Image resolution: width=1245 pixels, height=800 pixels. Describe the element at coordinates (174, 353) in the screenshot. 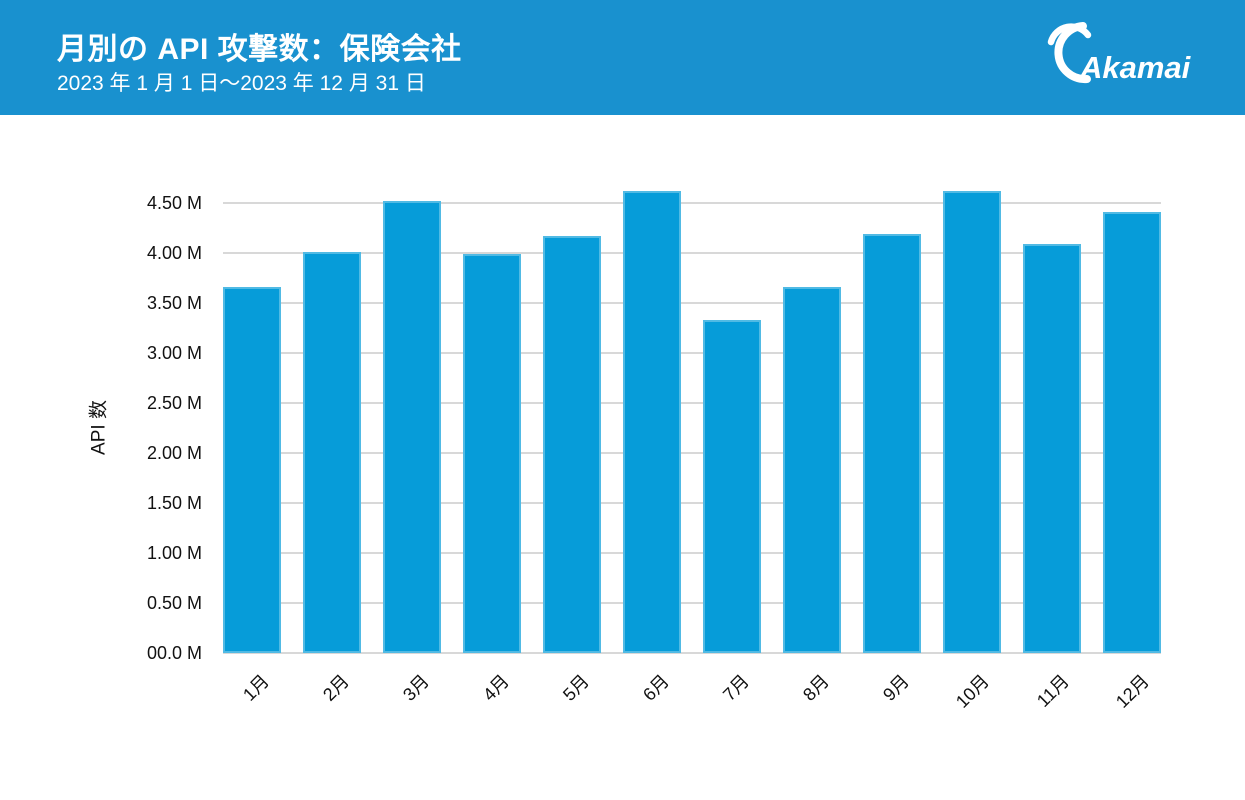

I see `y-tick-label: 3.00 M` at that location.